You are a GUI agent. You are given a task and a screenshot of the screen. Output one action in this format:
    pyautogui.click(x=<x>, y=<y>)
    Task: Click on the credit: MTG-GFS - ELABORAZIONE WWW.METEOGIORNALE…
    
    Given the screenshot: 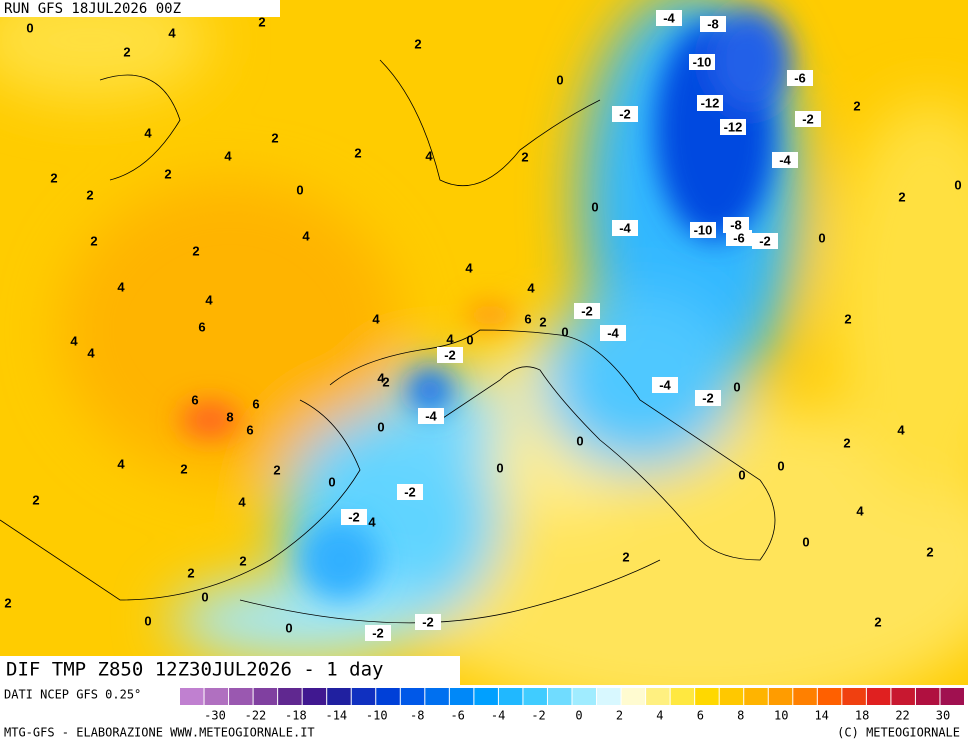 What is the action you would take?
    pyautogui.click(x=159, y=733)
    